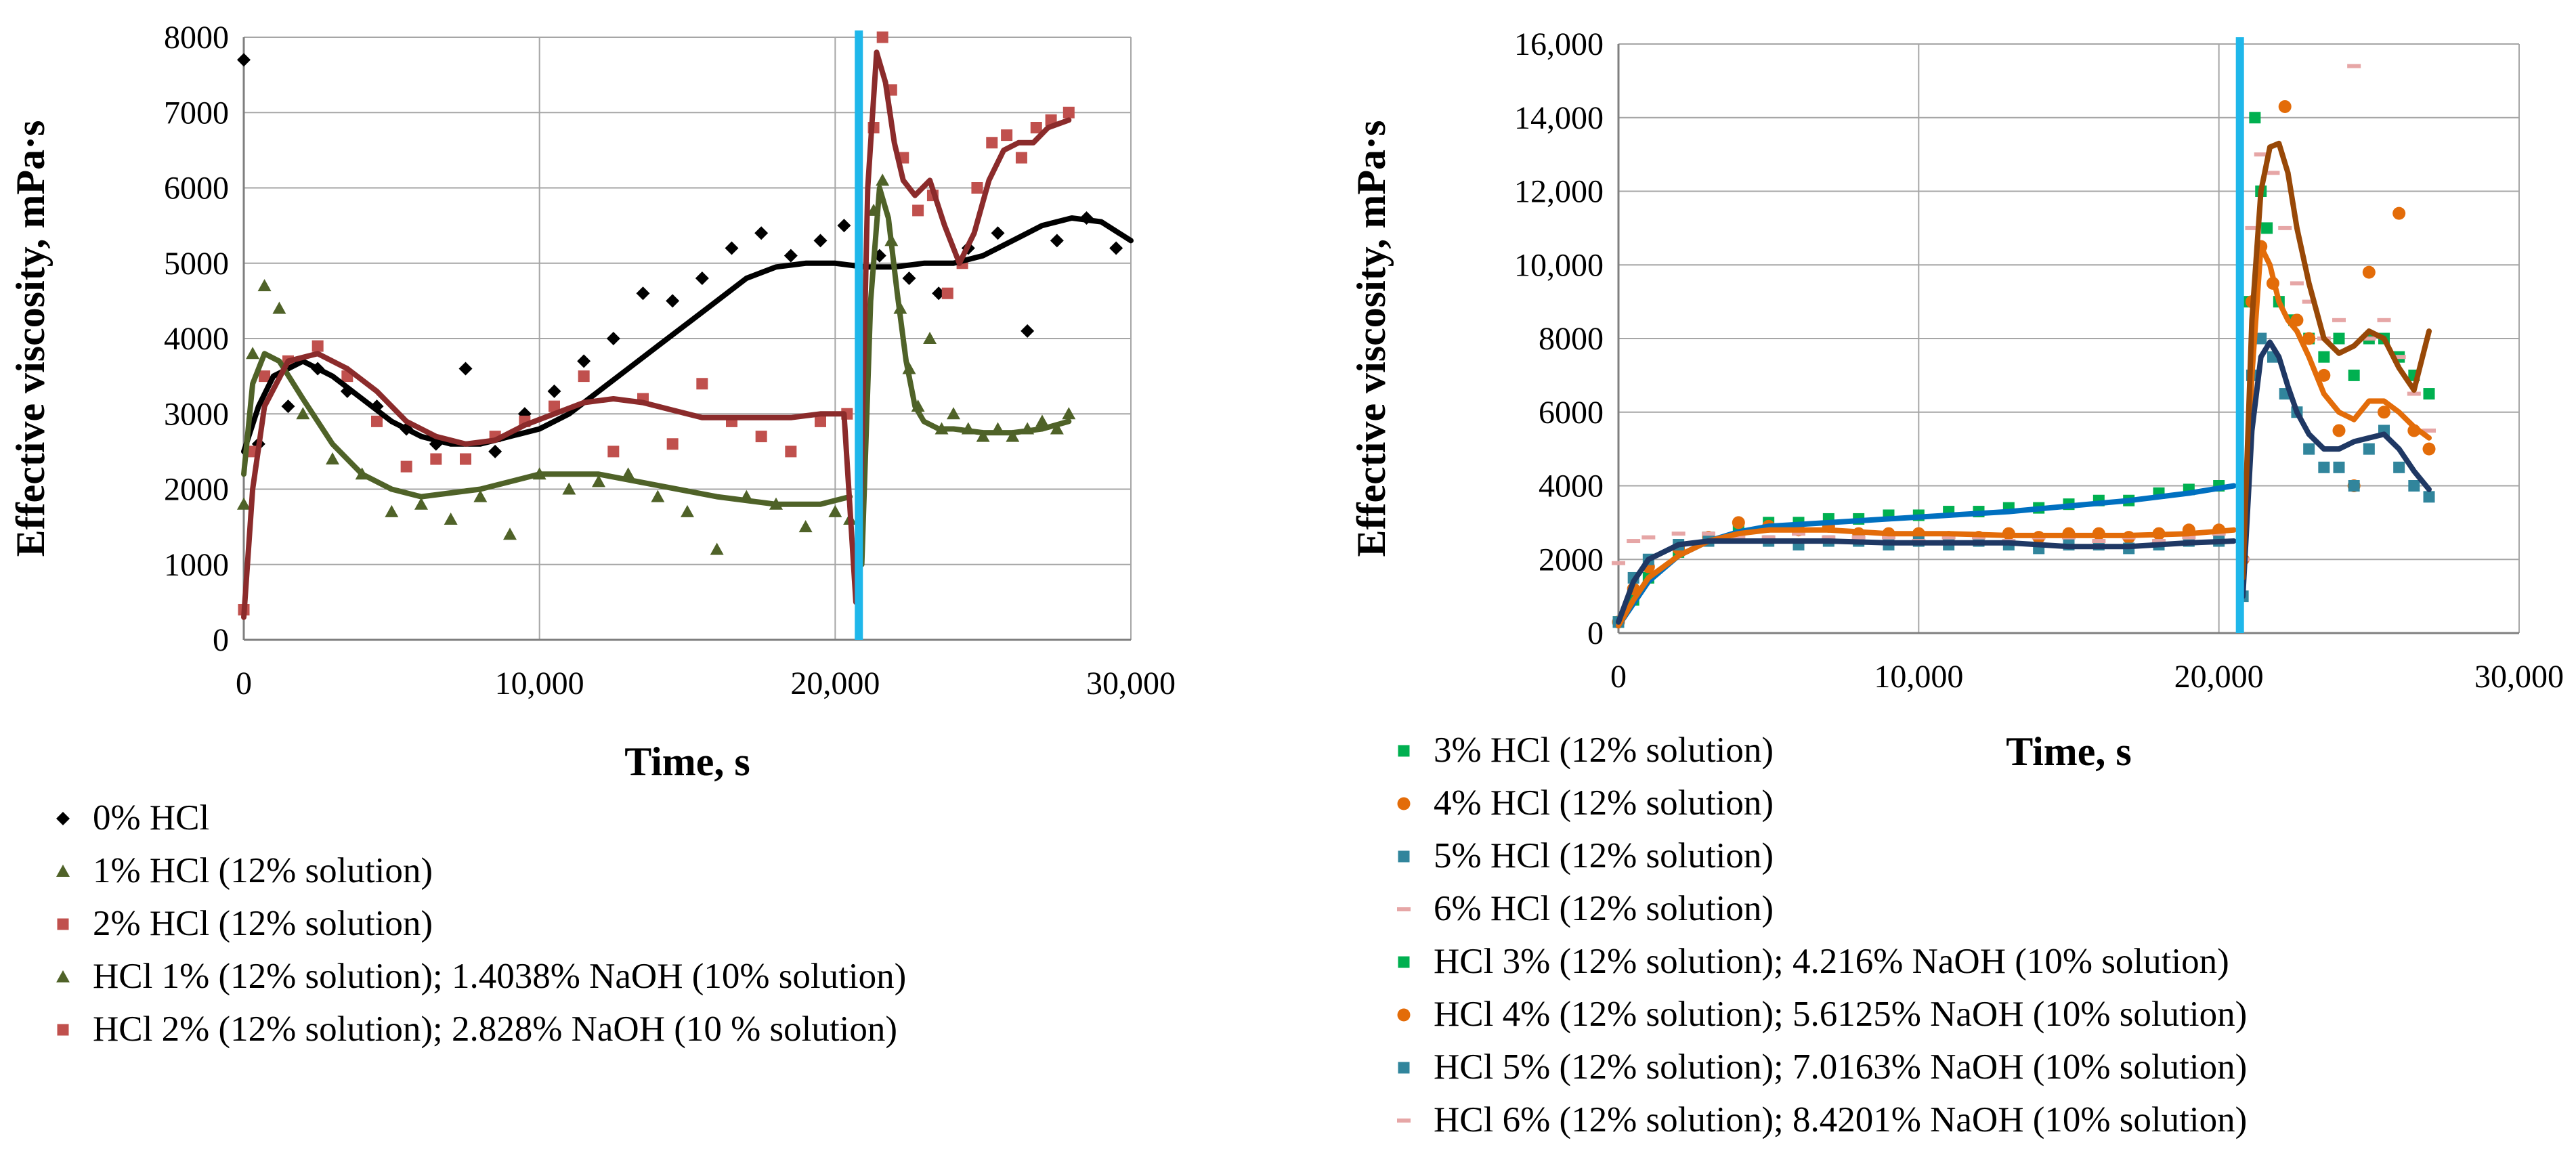  What do you see at coordinates (1604, 908) in the screenshot?
I see `legend-entry: 6% HCl (12% solution)` at bounding box center [1604, 908].